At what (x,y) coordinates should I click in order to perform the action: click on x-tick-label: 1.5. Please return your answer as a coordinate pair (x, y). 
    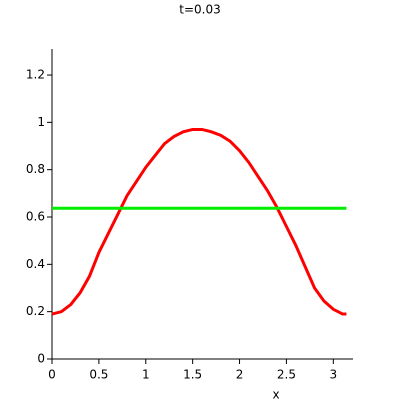
    Looking at the image, I should click on (192, 375).